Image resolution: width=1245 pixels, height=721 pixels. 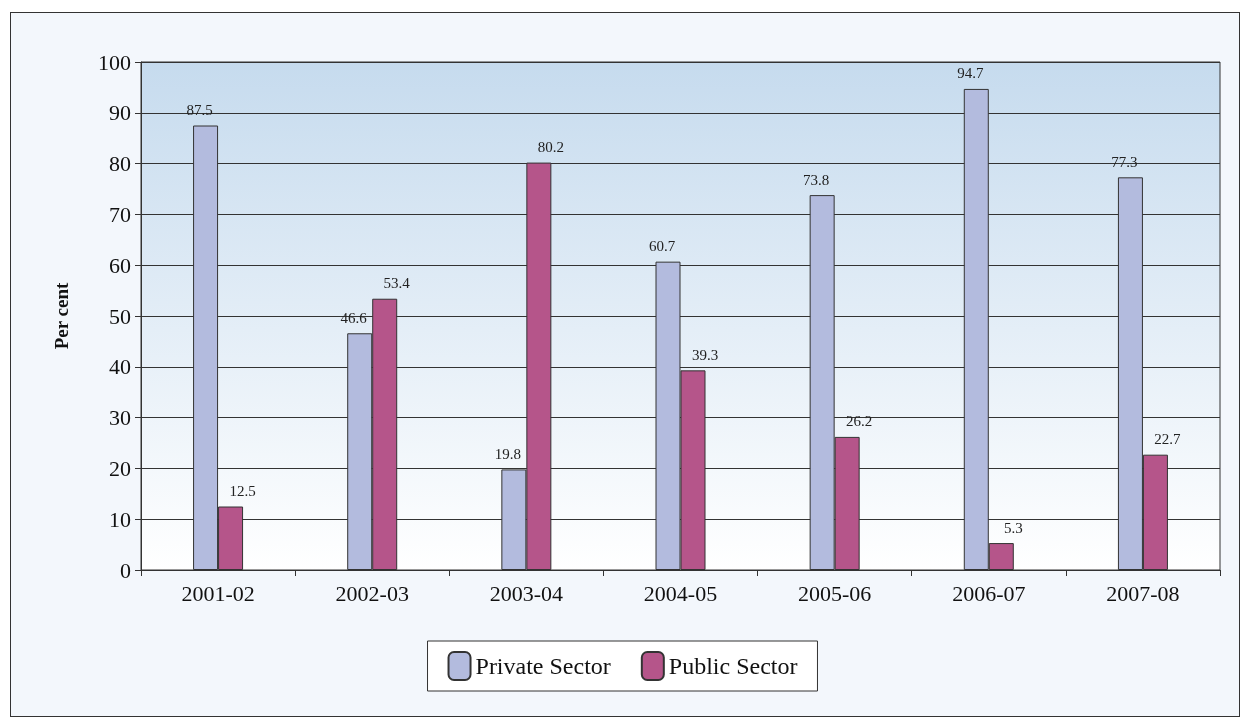 What do you see at coordinates (550, 147) in the screenshot?
I see `data-label: 80.2` at bounding box center [550, 147].